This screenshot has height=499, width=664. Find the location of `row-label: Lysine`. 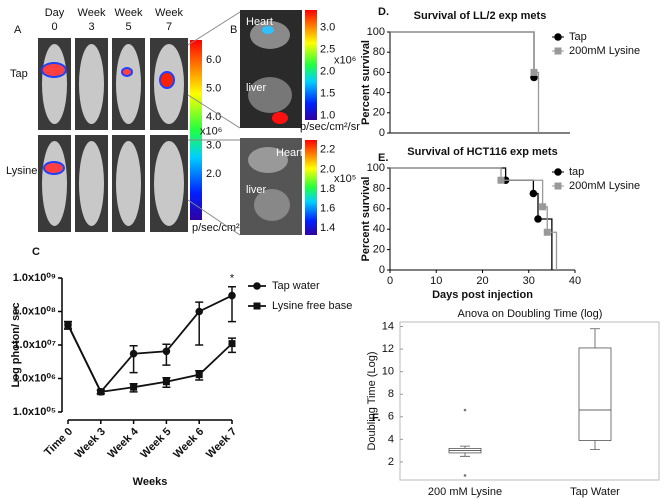

row-label: Lysine is located at coordinates (21, 171).